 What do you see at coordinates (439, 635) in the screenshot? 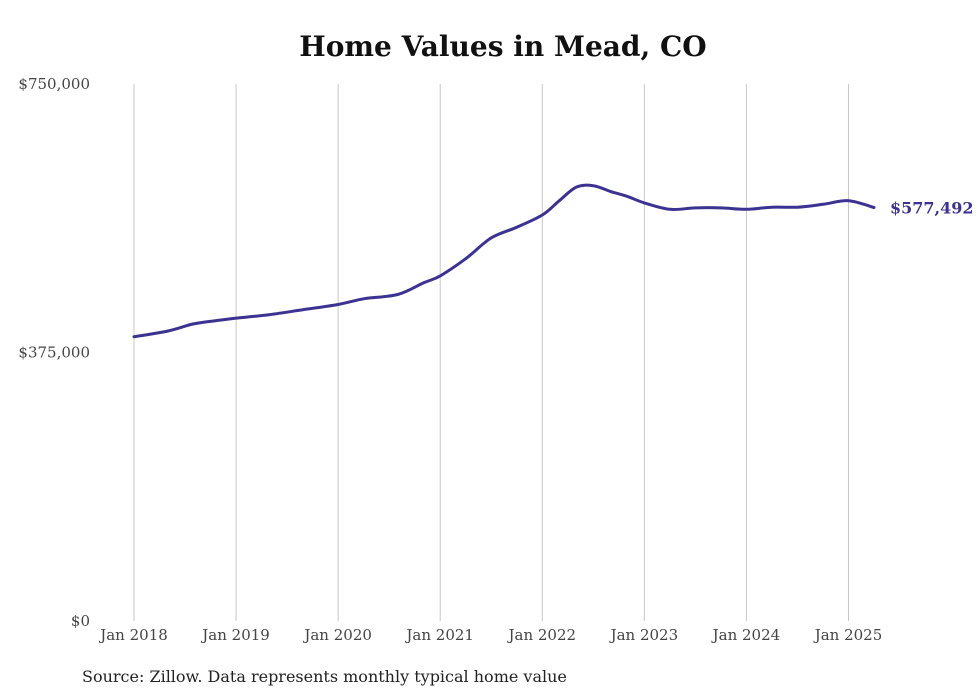
I see `x-tick-label: Jan 2021` at bounding box center [439, 635].